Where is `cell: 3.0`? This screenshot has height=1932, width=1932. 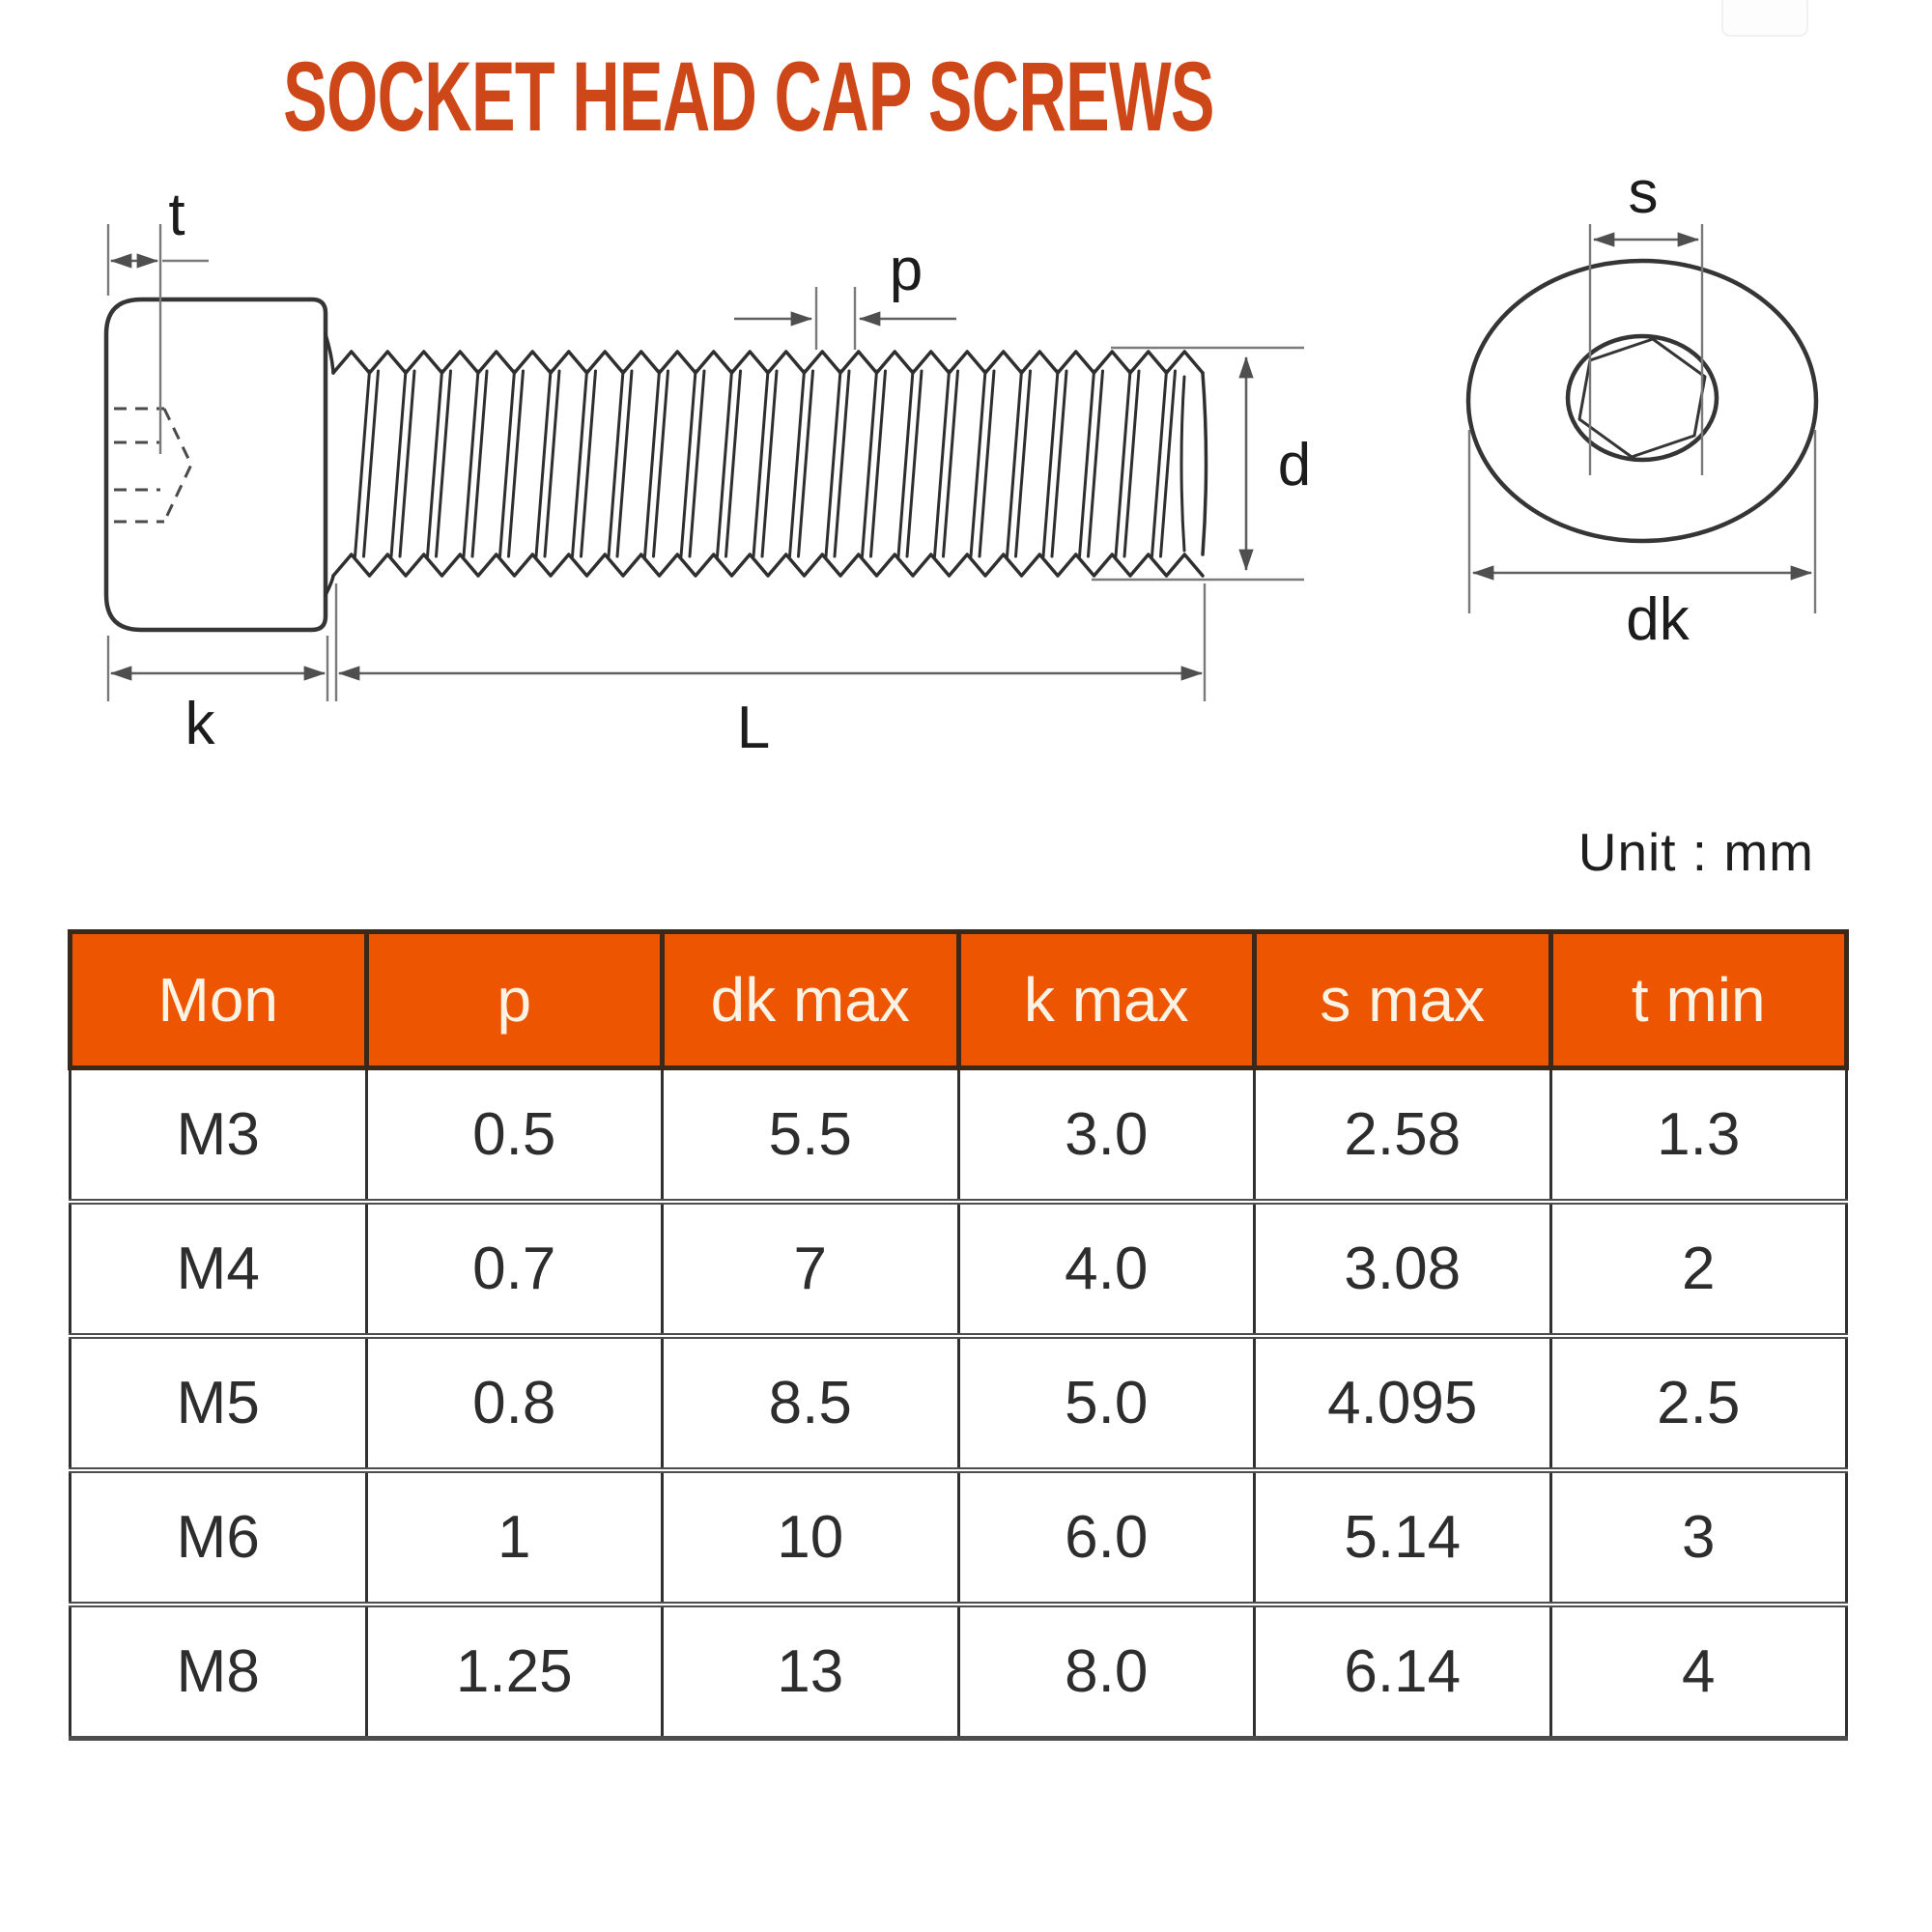
cell: 3.0 is located at coordinates (1106, 1136).